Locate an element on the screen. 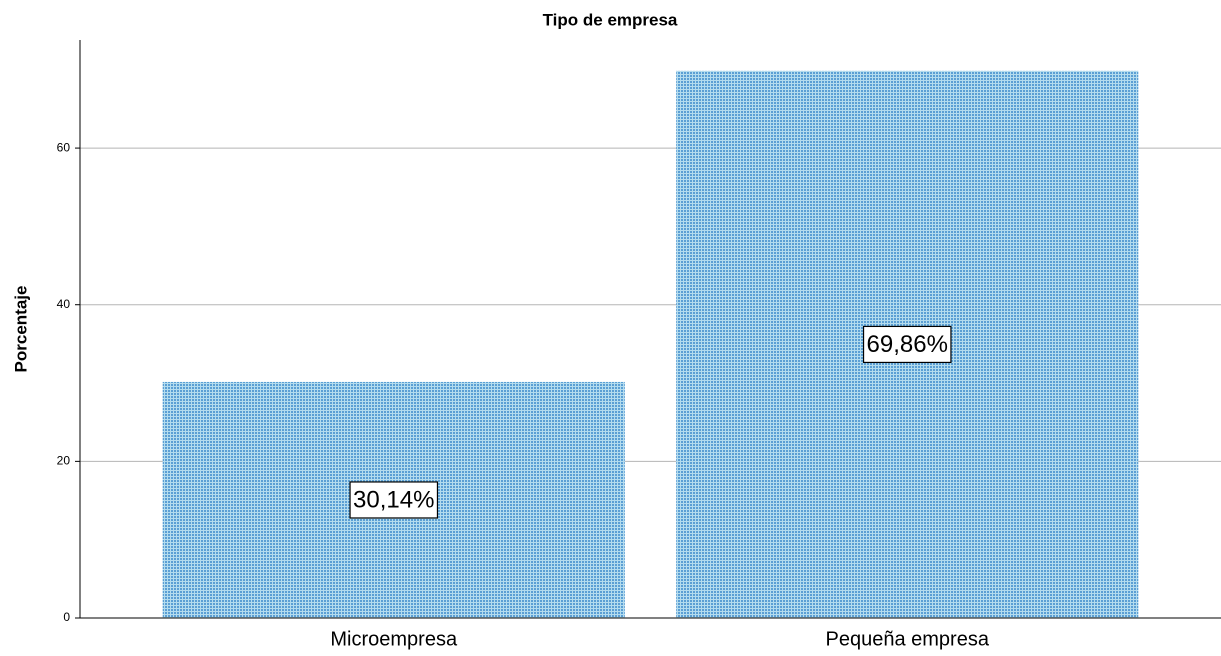  y-tick-label: 20 is located at coordinates (64, 461).